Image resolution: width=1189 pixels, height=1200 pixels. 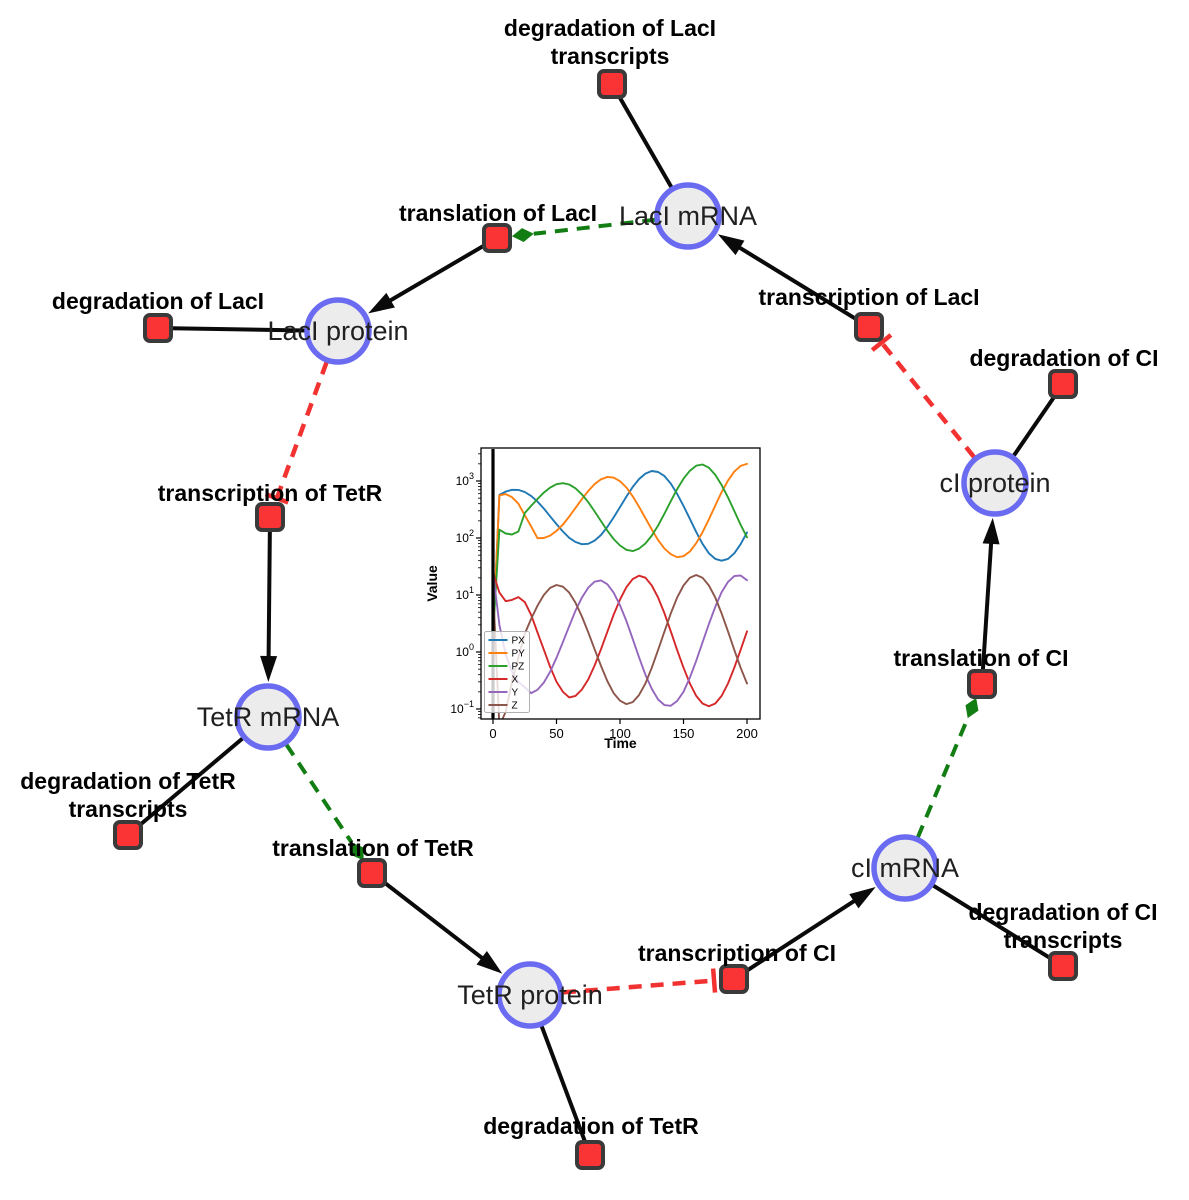 I want to click on x-tick-label: 100, so click(x=620, y=733).